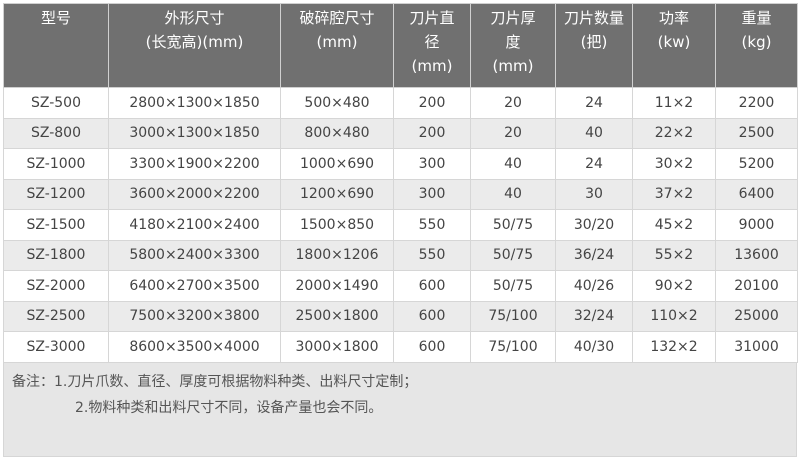 The height and width of the screenshot is (464, 800). I want to click on header-text: 刀片直, so click(432, 18).